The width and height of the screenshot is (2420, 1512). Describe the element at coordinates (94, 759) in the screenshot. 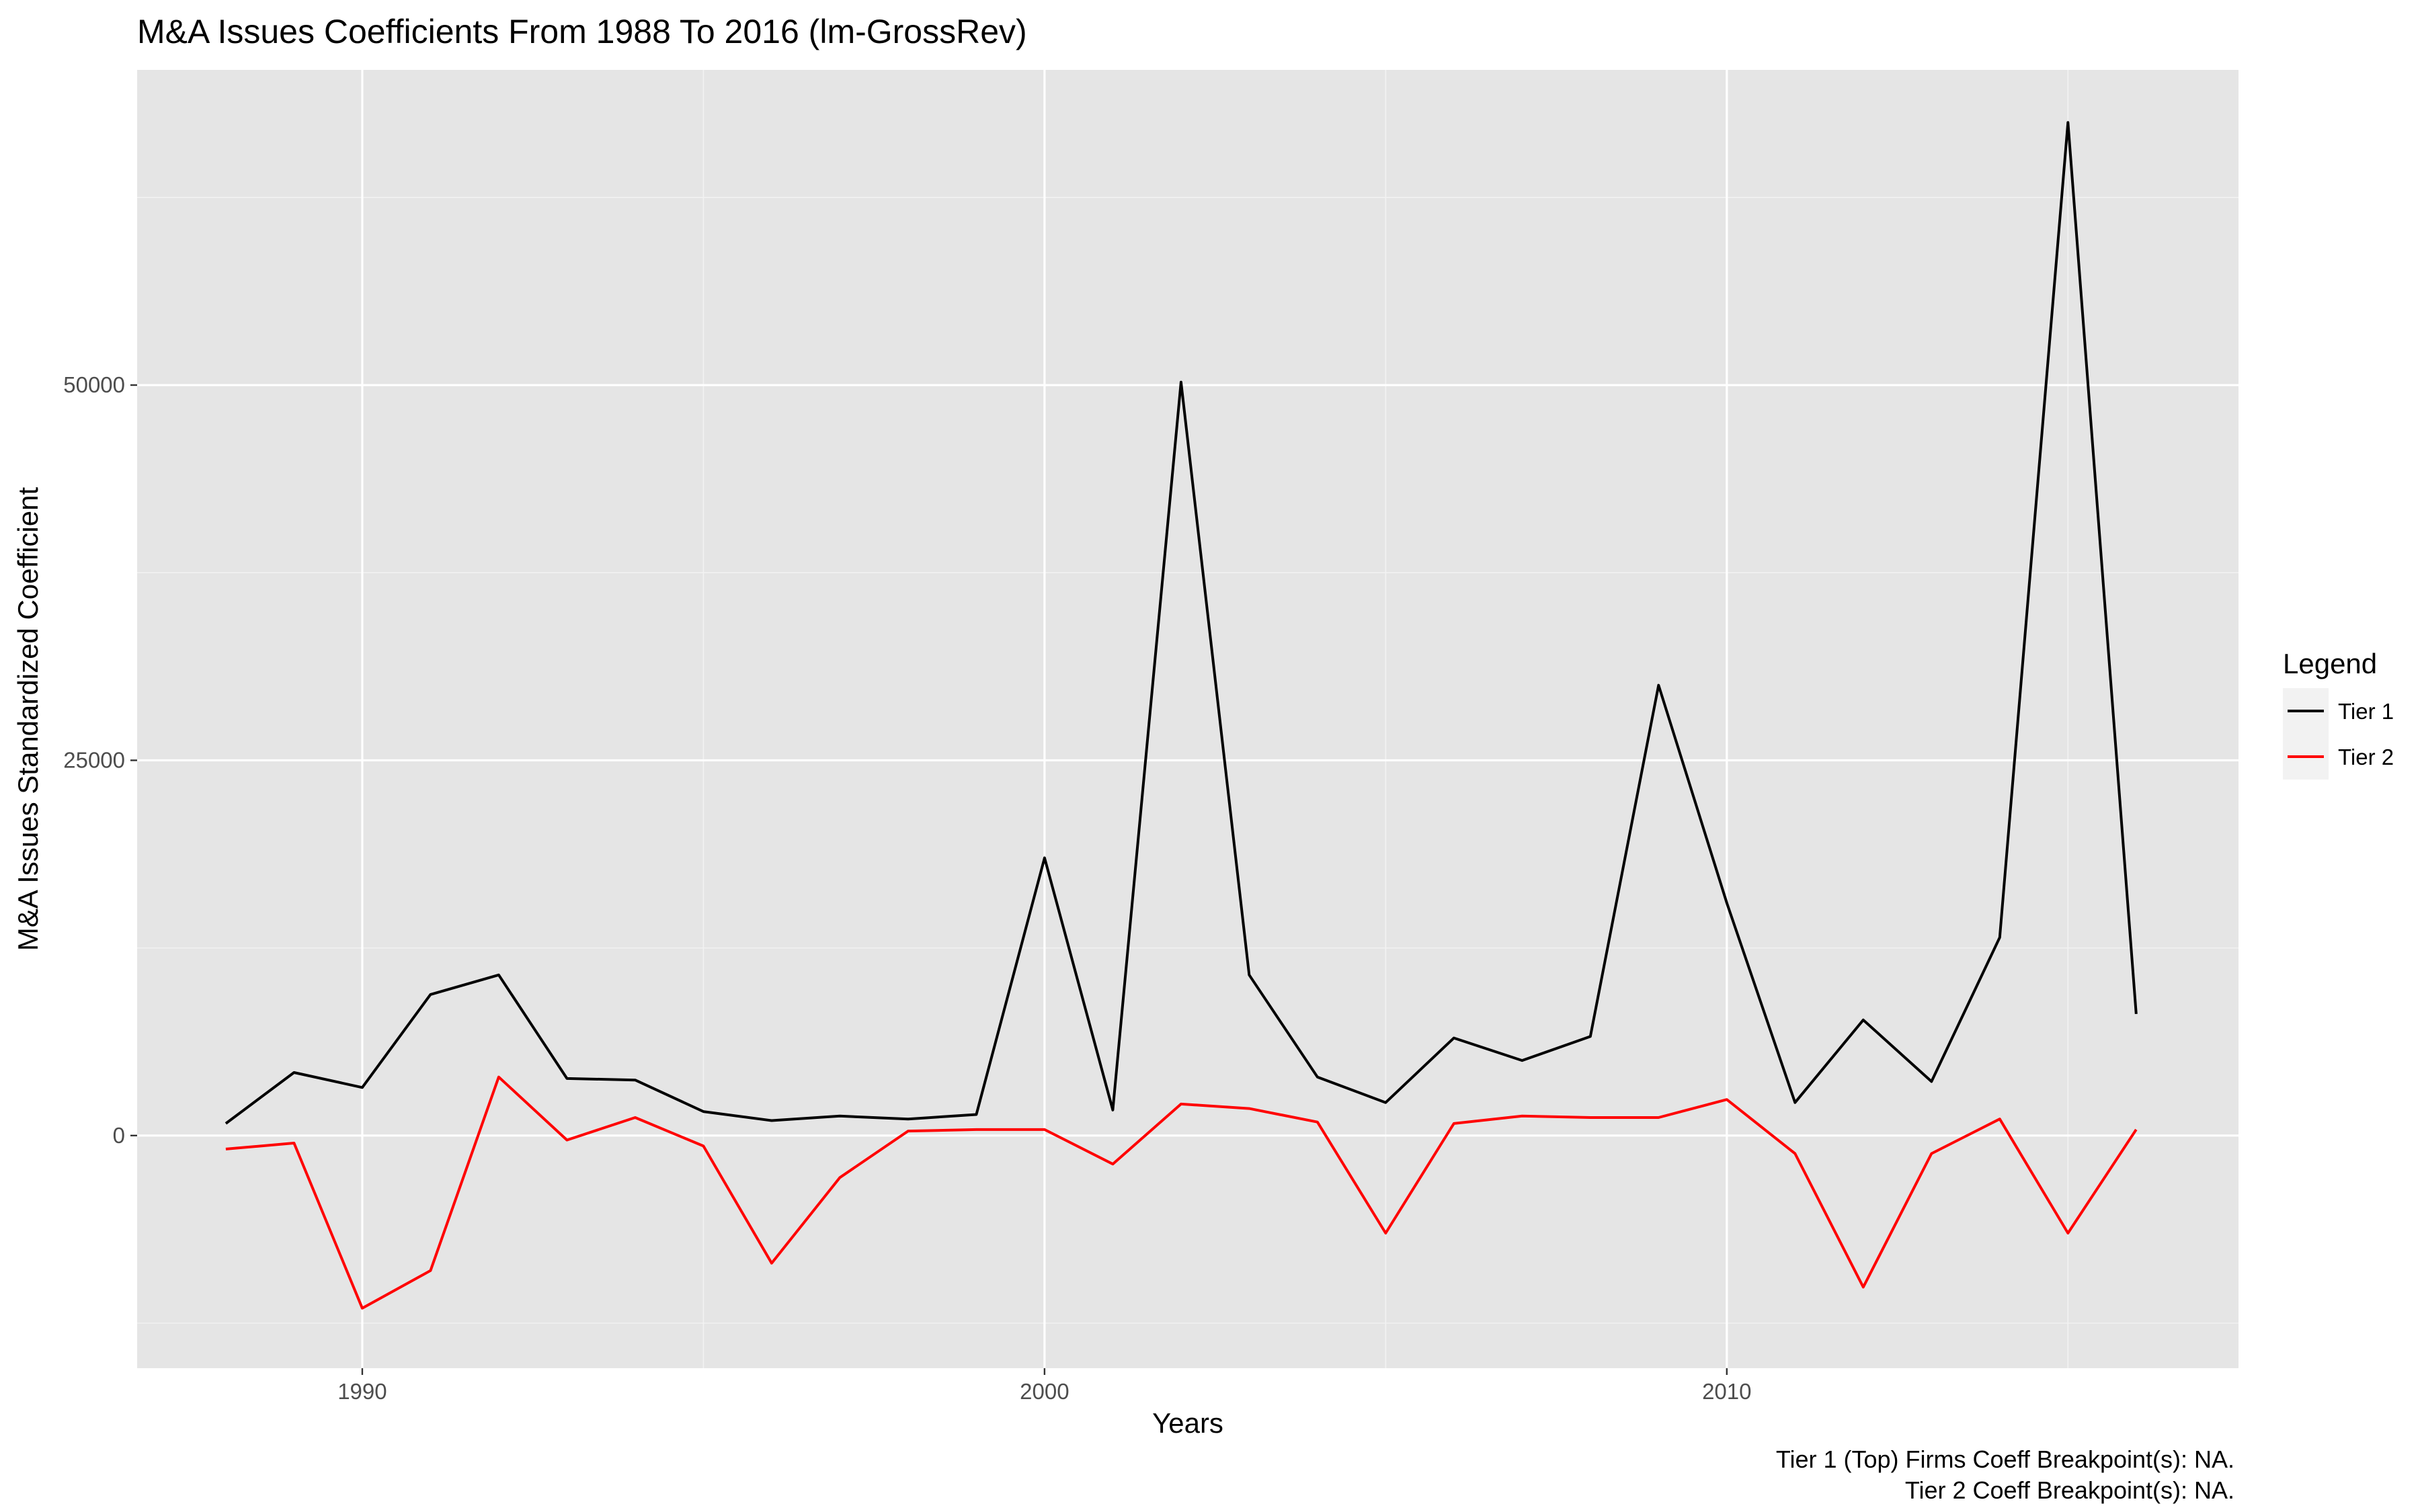

I see `y-tick-label: 25000` at that location.